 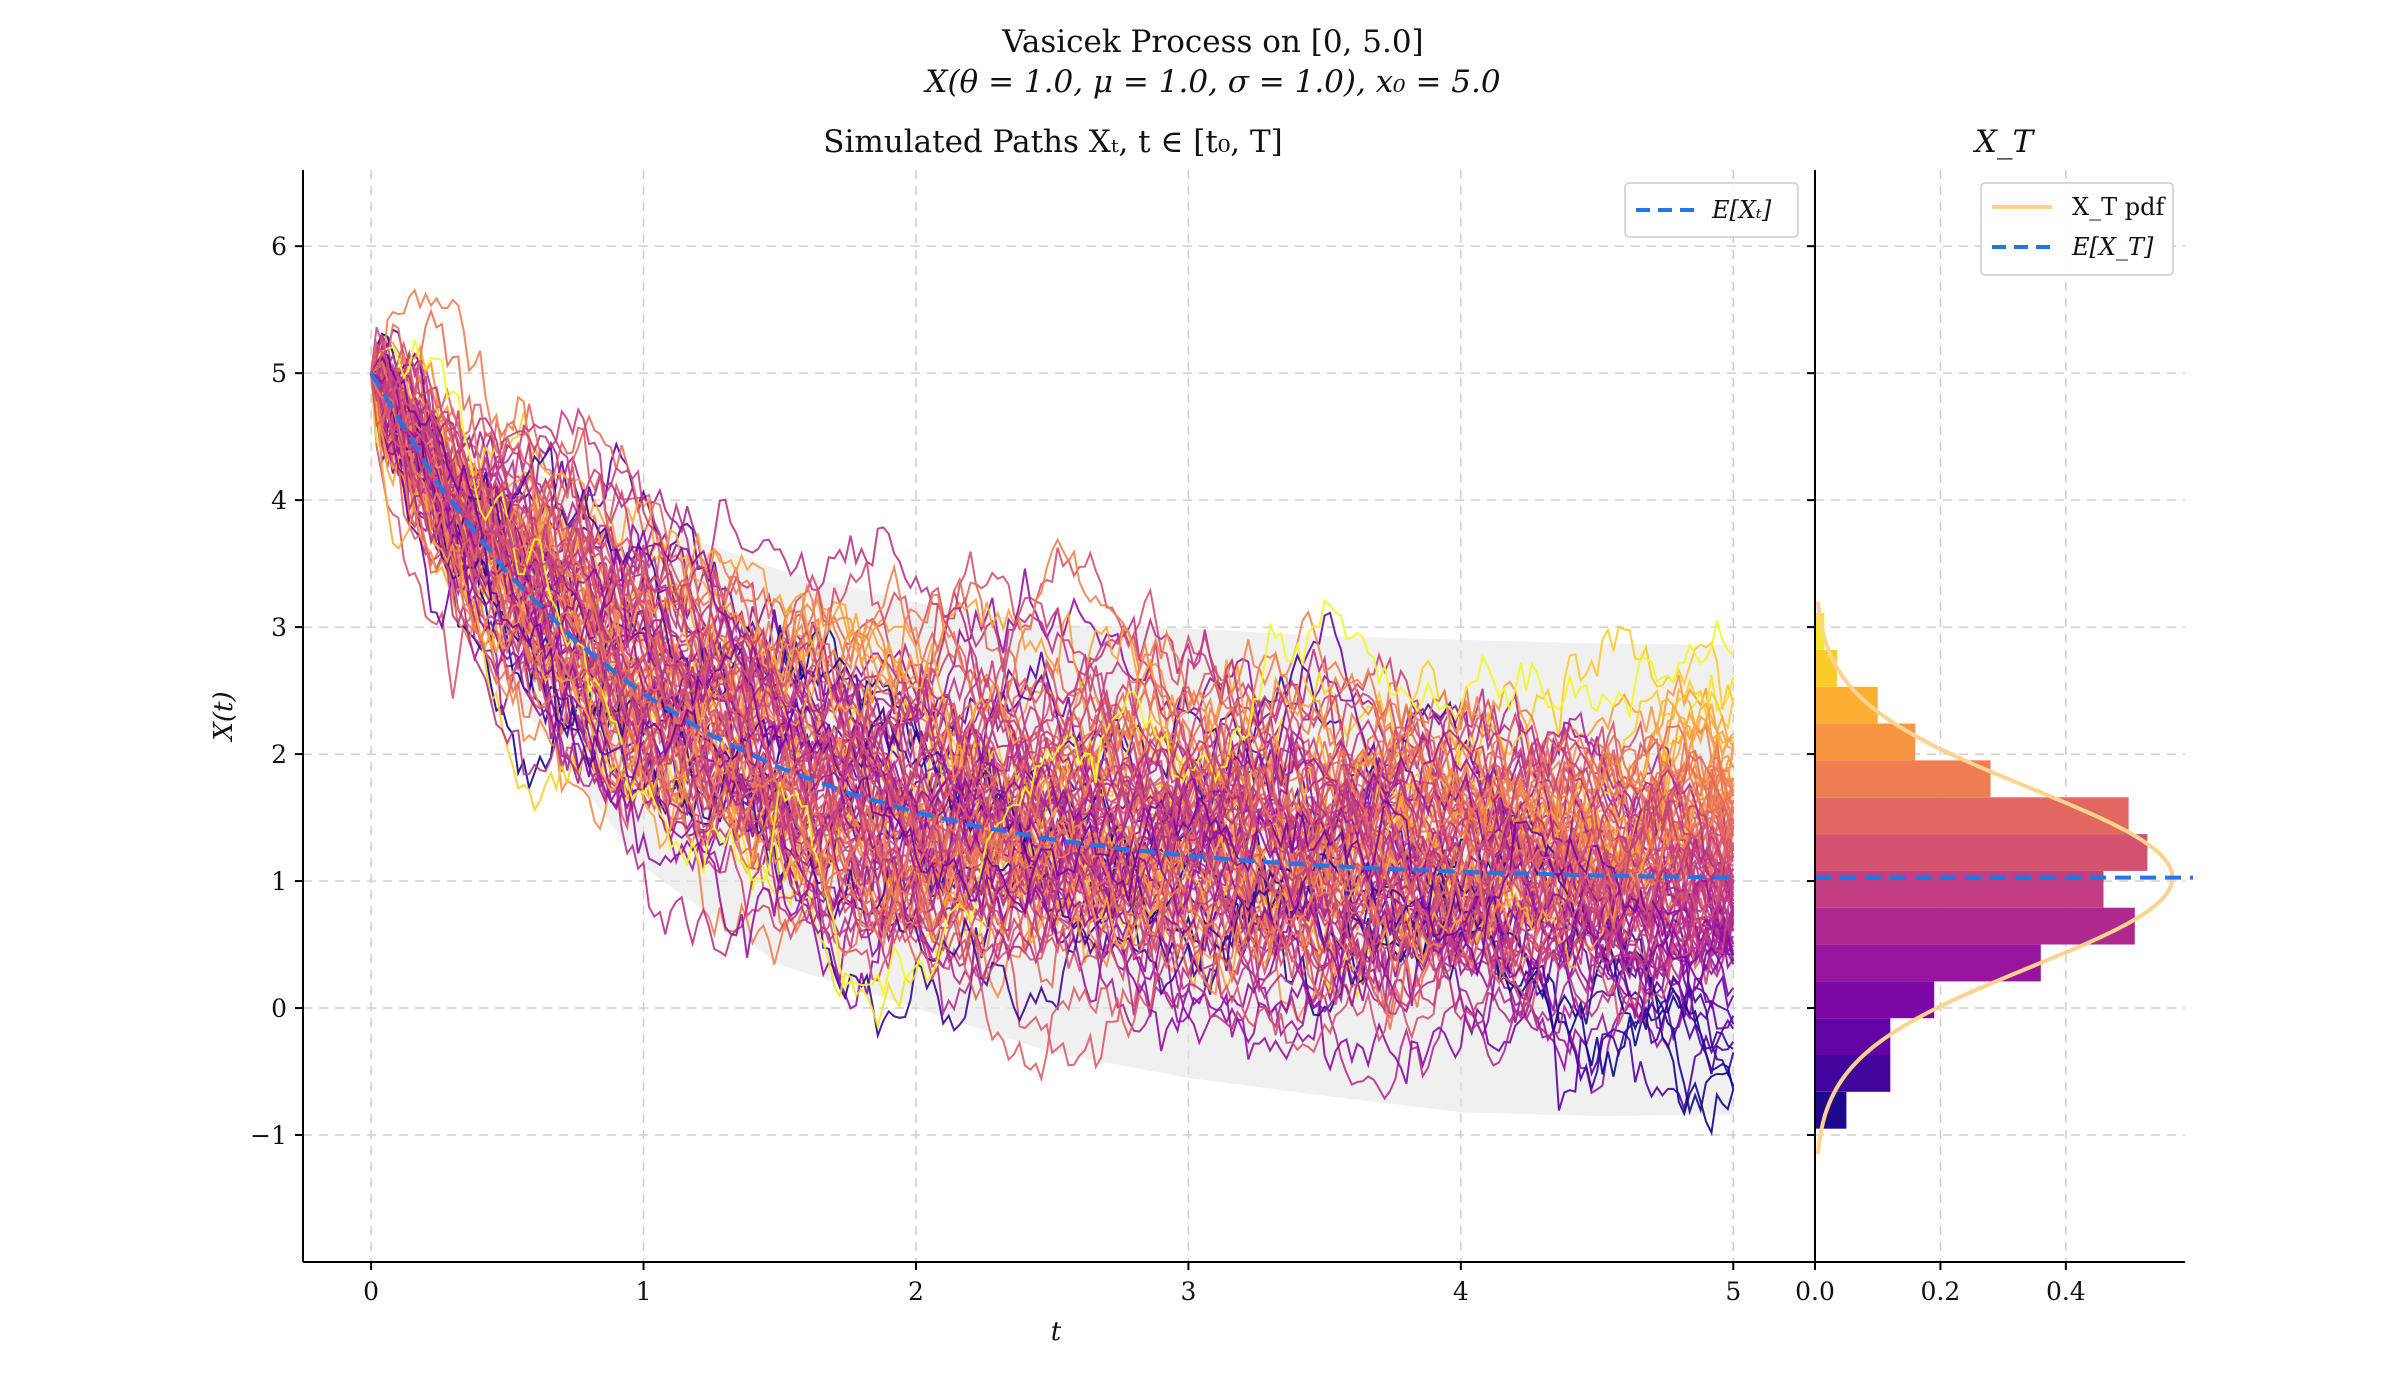 I want to click on x-tick-label: 1, so click(x=644, y=1291).